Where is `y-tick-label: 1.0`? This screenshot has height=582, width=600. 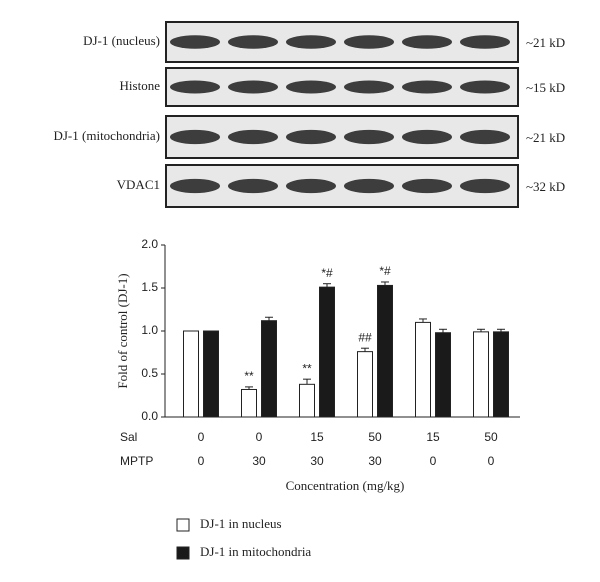 y-tick-label: 1.0 is located at coordinates (149, 330).